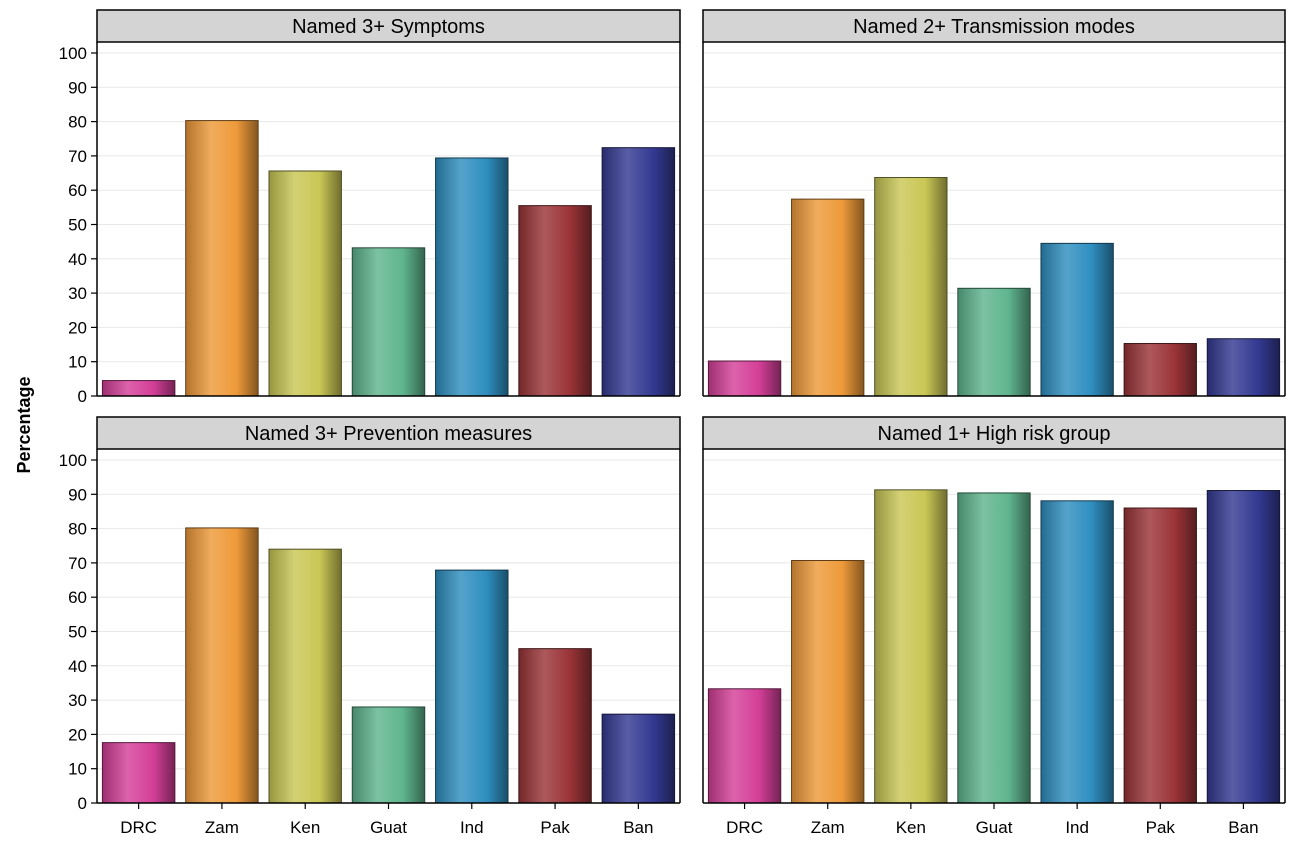  I want to click on panel-title: Named 3+ Prevention measures, so click(388, 434).